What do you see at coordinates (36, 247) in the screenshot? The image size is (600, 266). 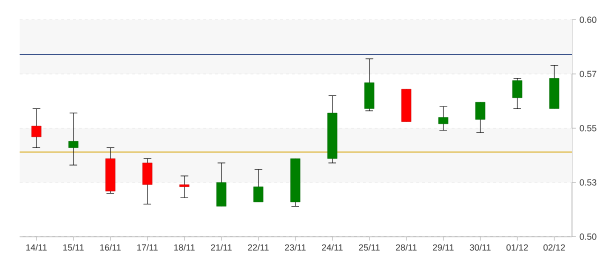 I see `x-tick-label: 14/11` at bounding box center [36, 247].